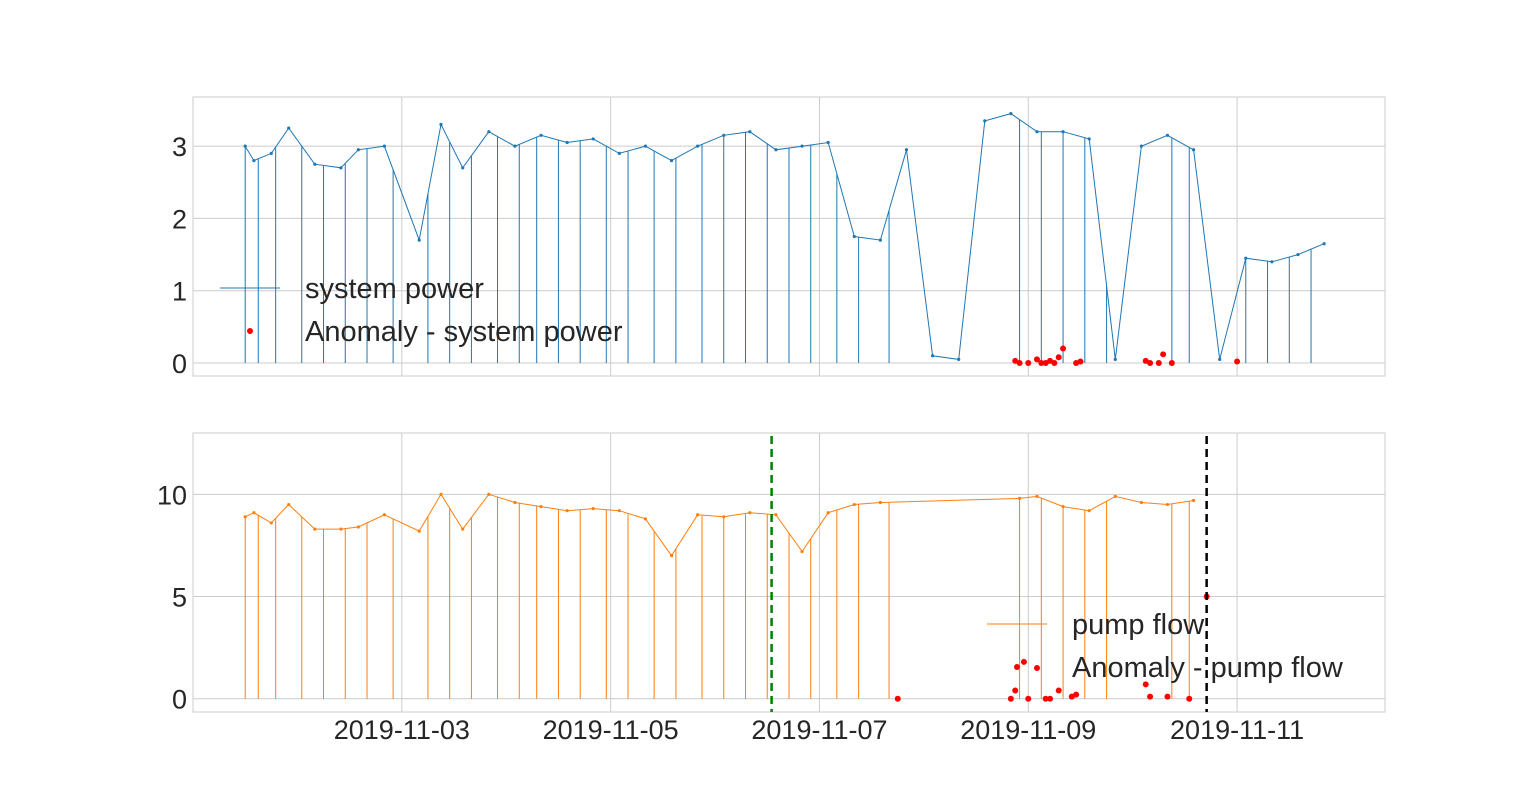 The height and width of the screenshot is (800, 1539). I want to click on legend-label: Anomaly - pump flow, so click(1208, 668).